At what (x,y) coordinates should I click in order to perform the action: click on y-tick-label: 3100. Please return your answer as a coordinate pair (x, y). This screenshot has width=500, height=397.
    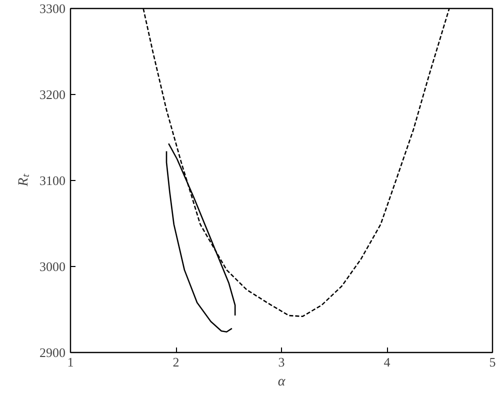
    Looking at the image, I should click on (53, 180).